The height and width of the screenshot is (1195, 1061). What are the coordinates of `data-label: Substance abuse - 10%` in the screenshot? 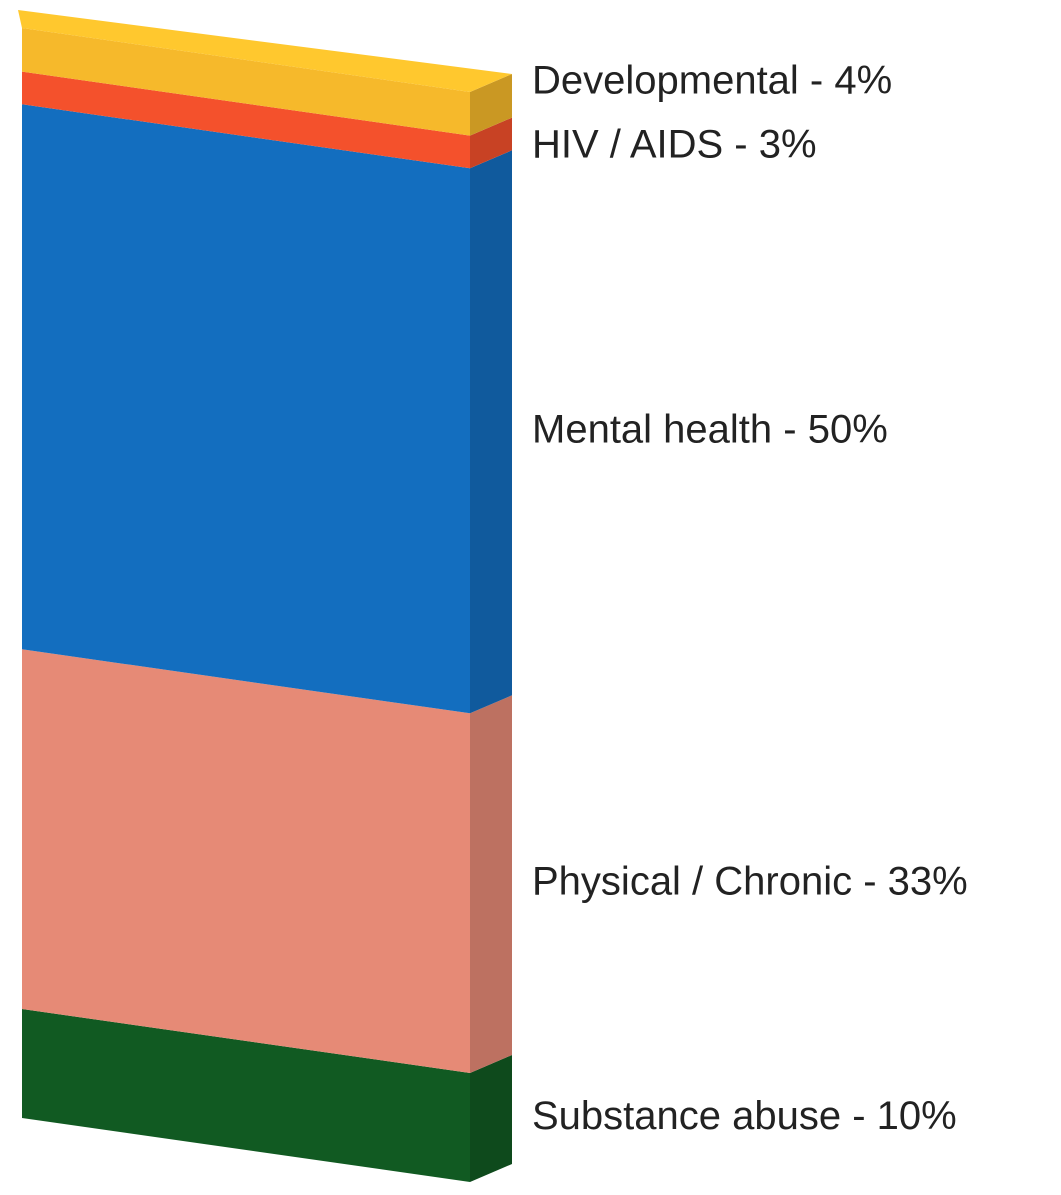 It's located at (744, 1116).